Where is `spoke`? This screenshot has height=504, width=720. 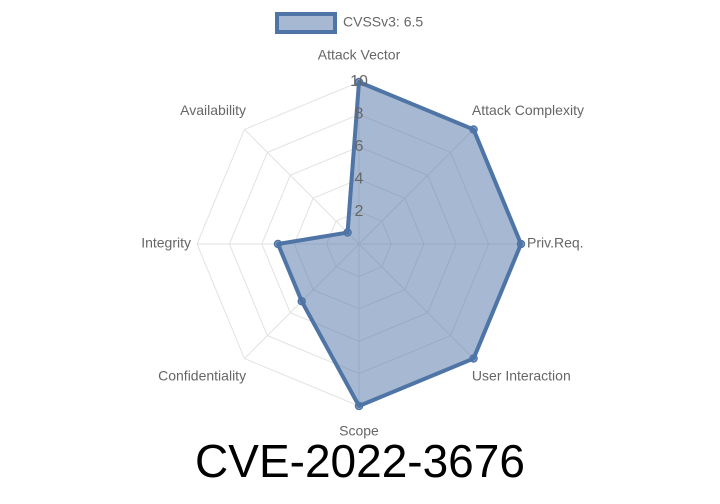 spoke is located at coordinates (302, 187).